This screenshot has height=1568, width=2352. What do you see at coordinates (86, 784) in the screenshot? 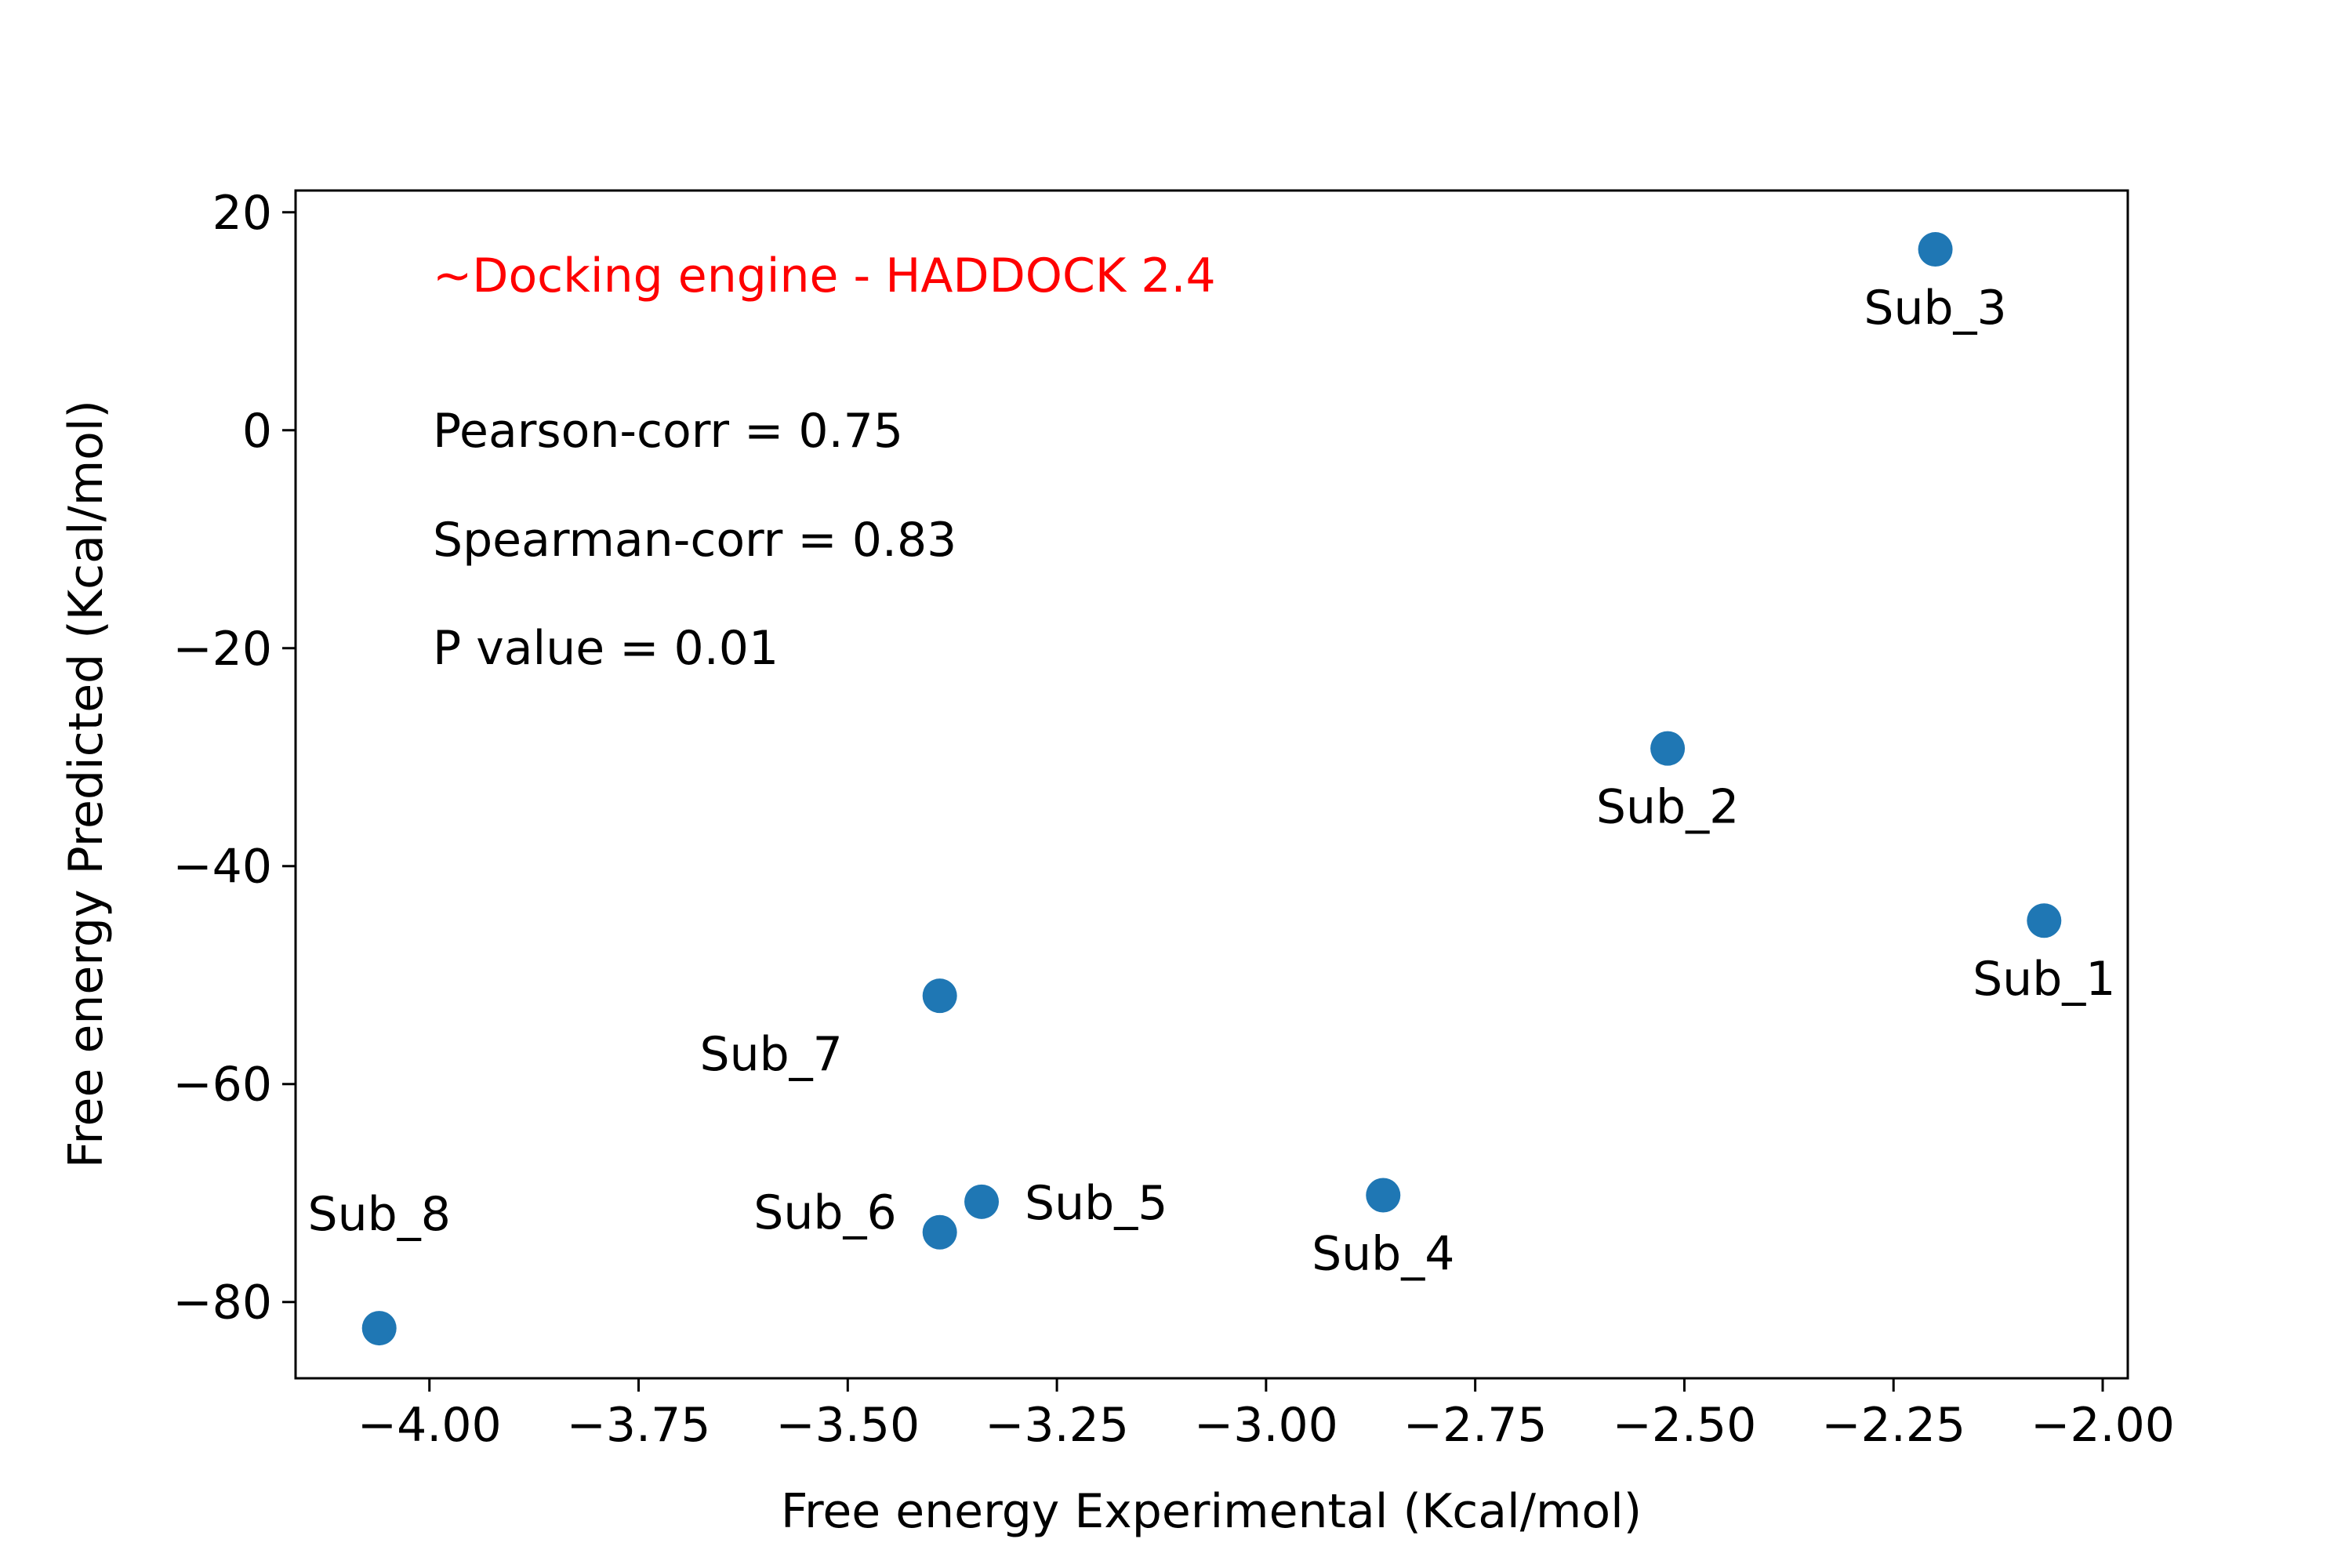
I see `y-axis-label: Free energy Predicted (Kcal/mol)` at bounding box center [86, 784].